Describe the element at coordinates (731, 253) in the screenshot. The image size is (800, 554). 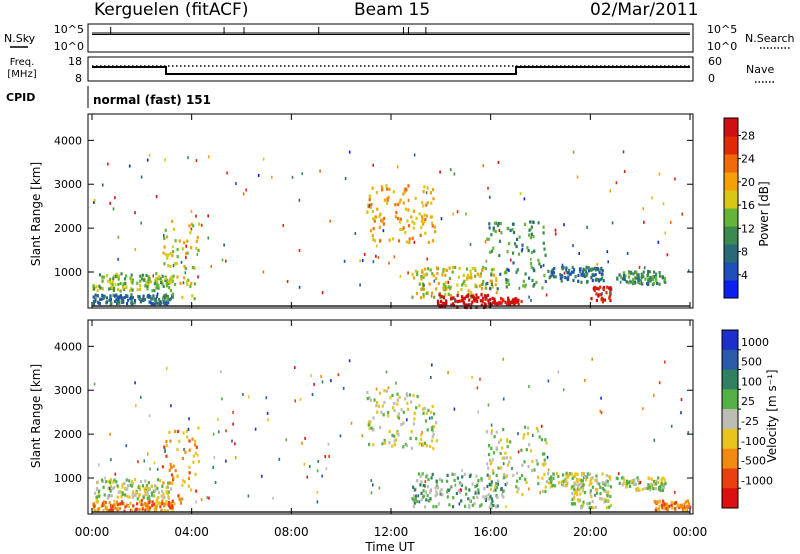
I see `power-colorbar-swatch` at that location.